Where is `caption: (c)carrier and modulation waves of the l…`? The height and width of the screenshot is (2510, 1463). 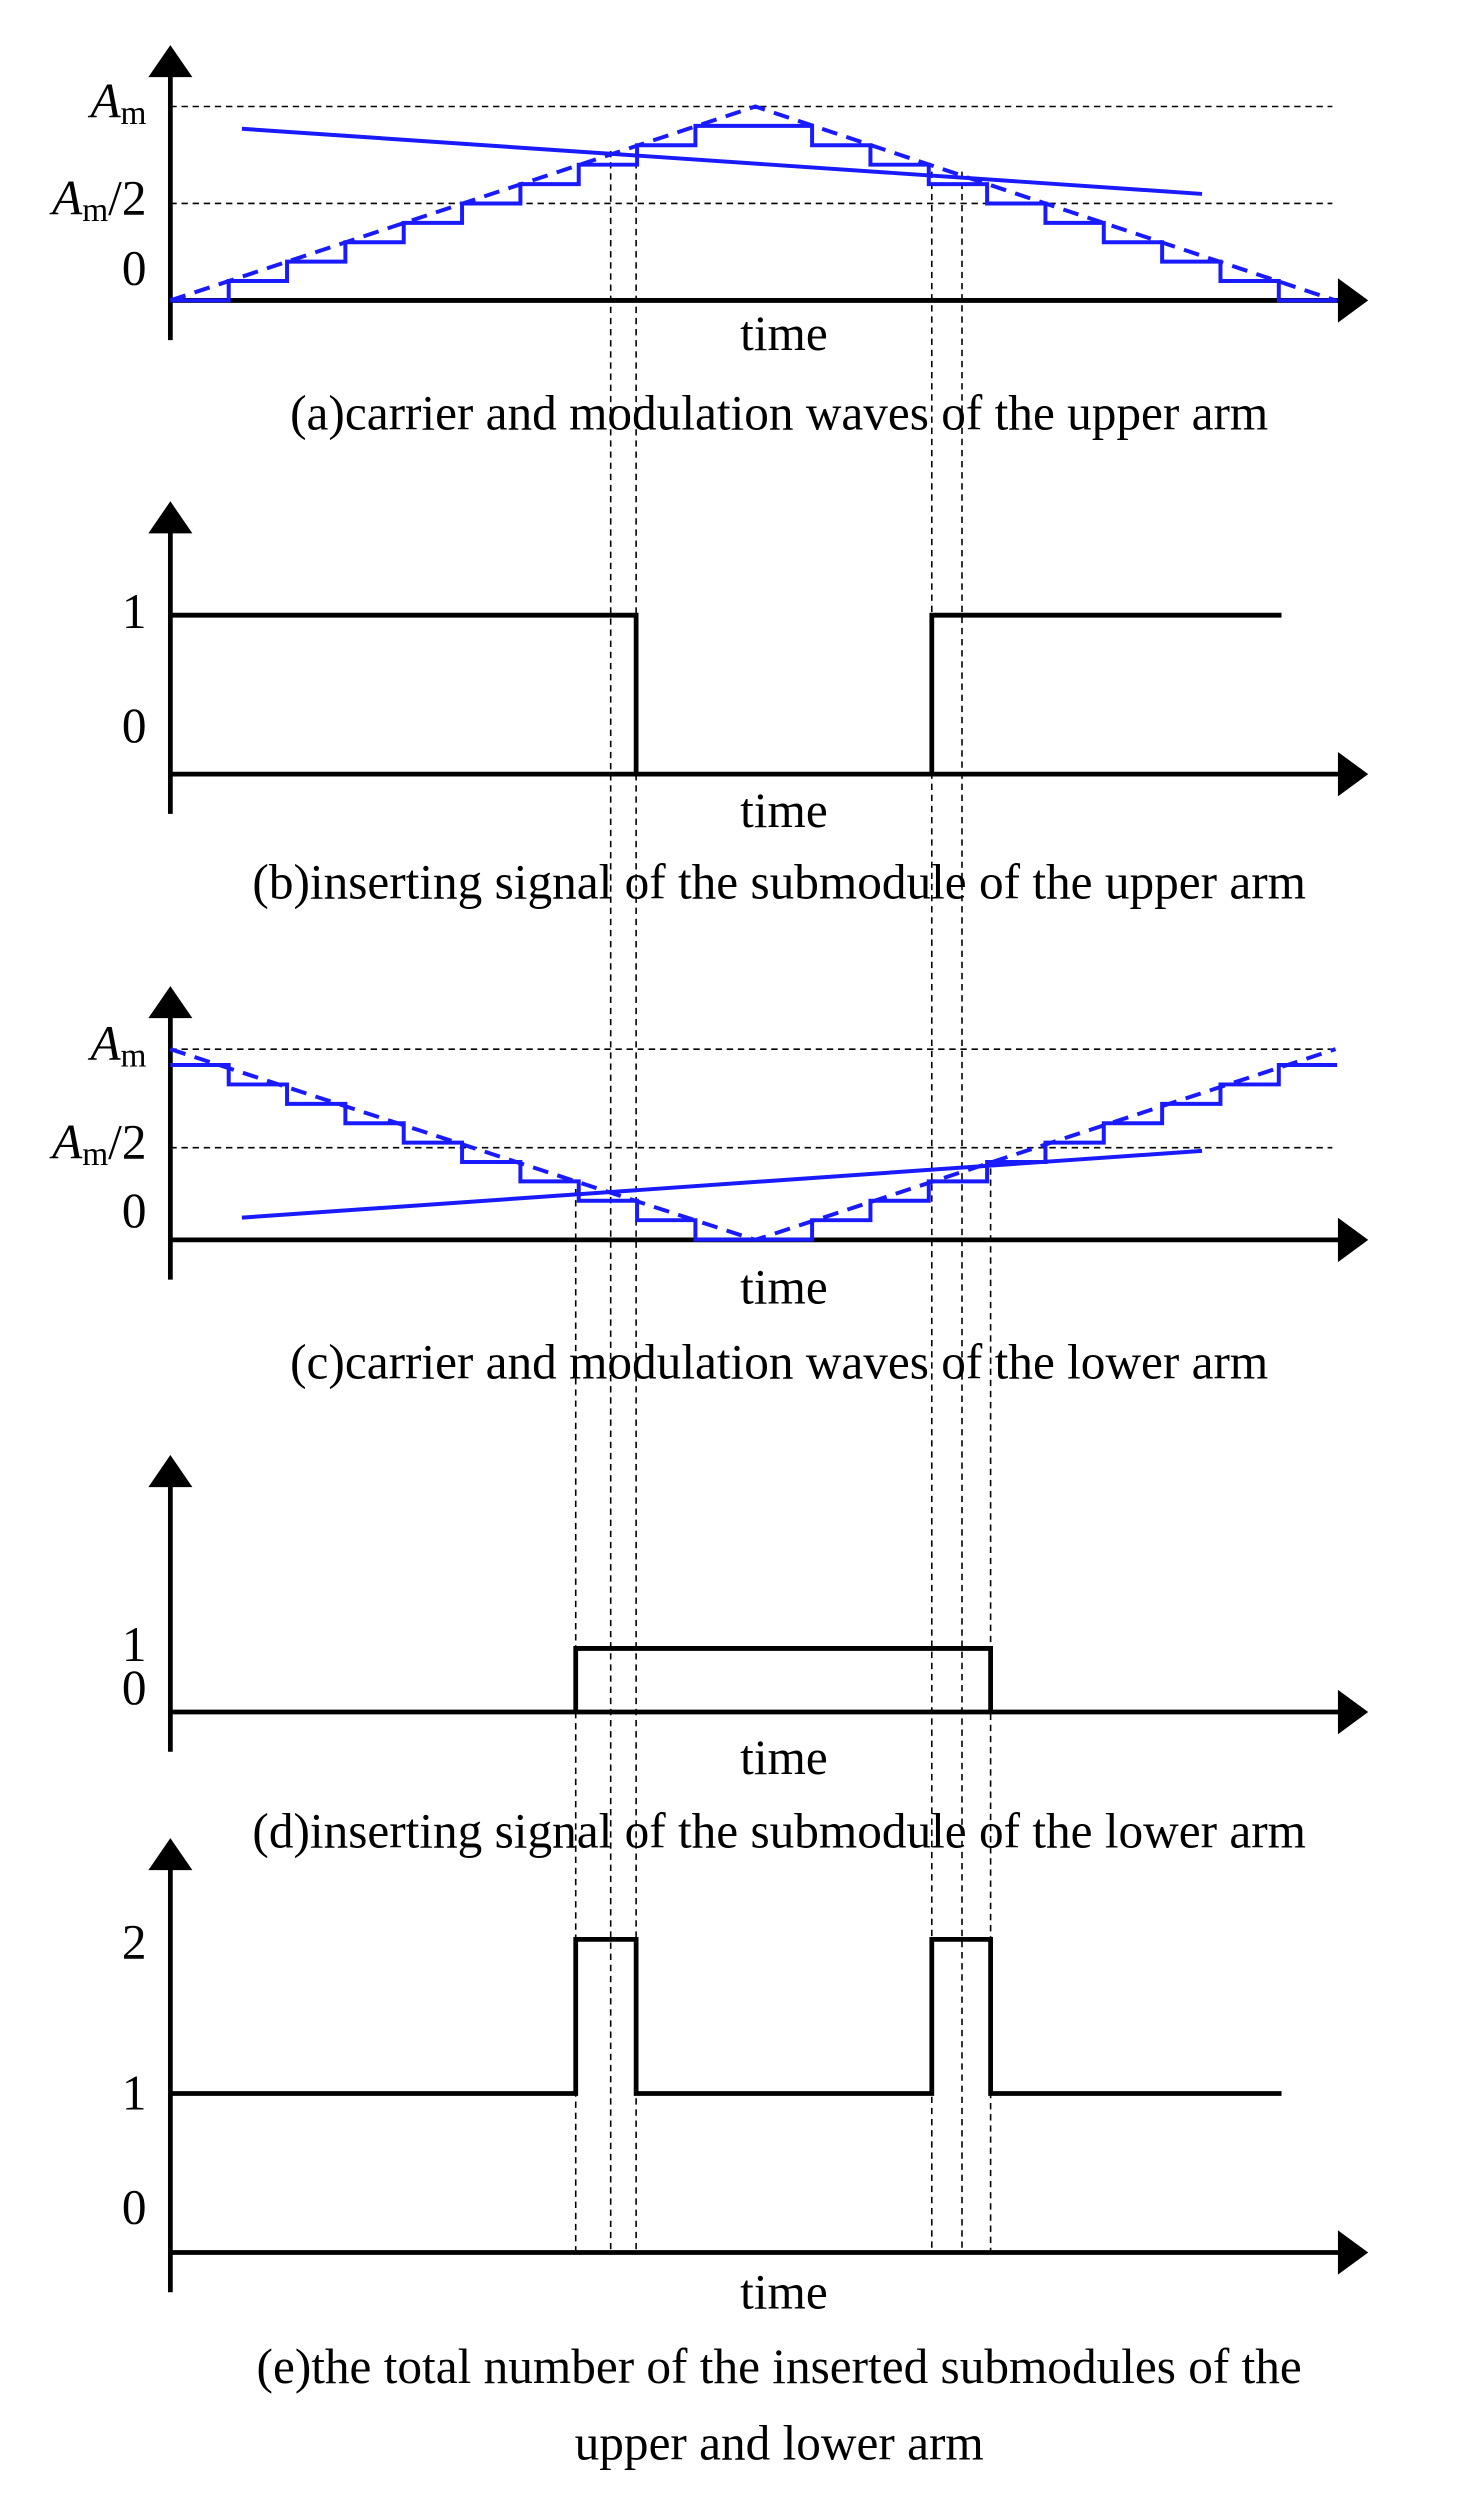 caption: (c)carrier and modulation waves of the l… is located at coordinates (779, 1361).